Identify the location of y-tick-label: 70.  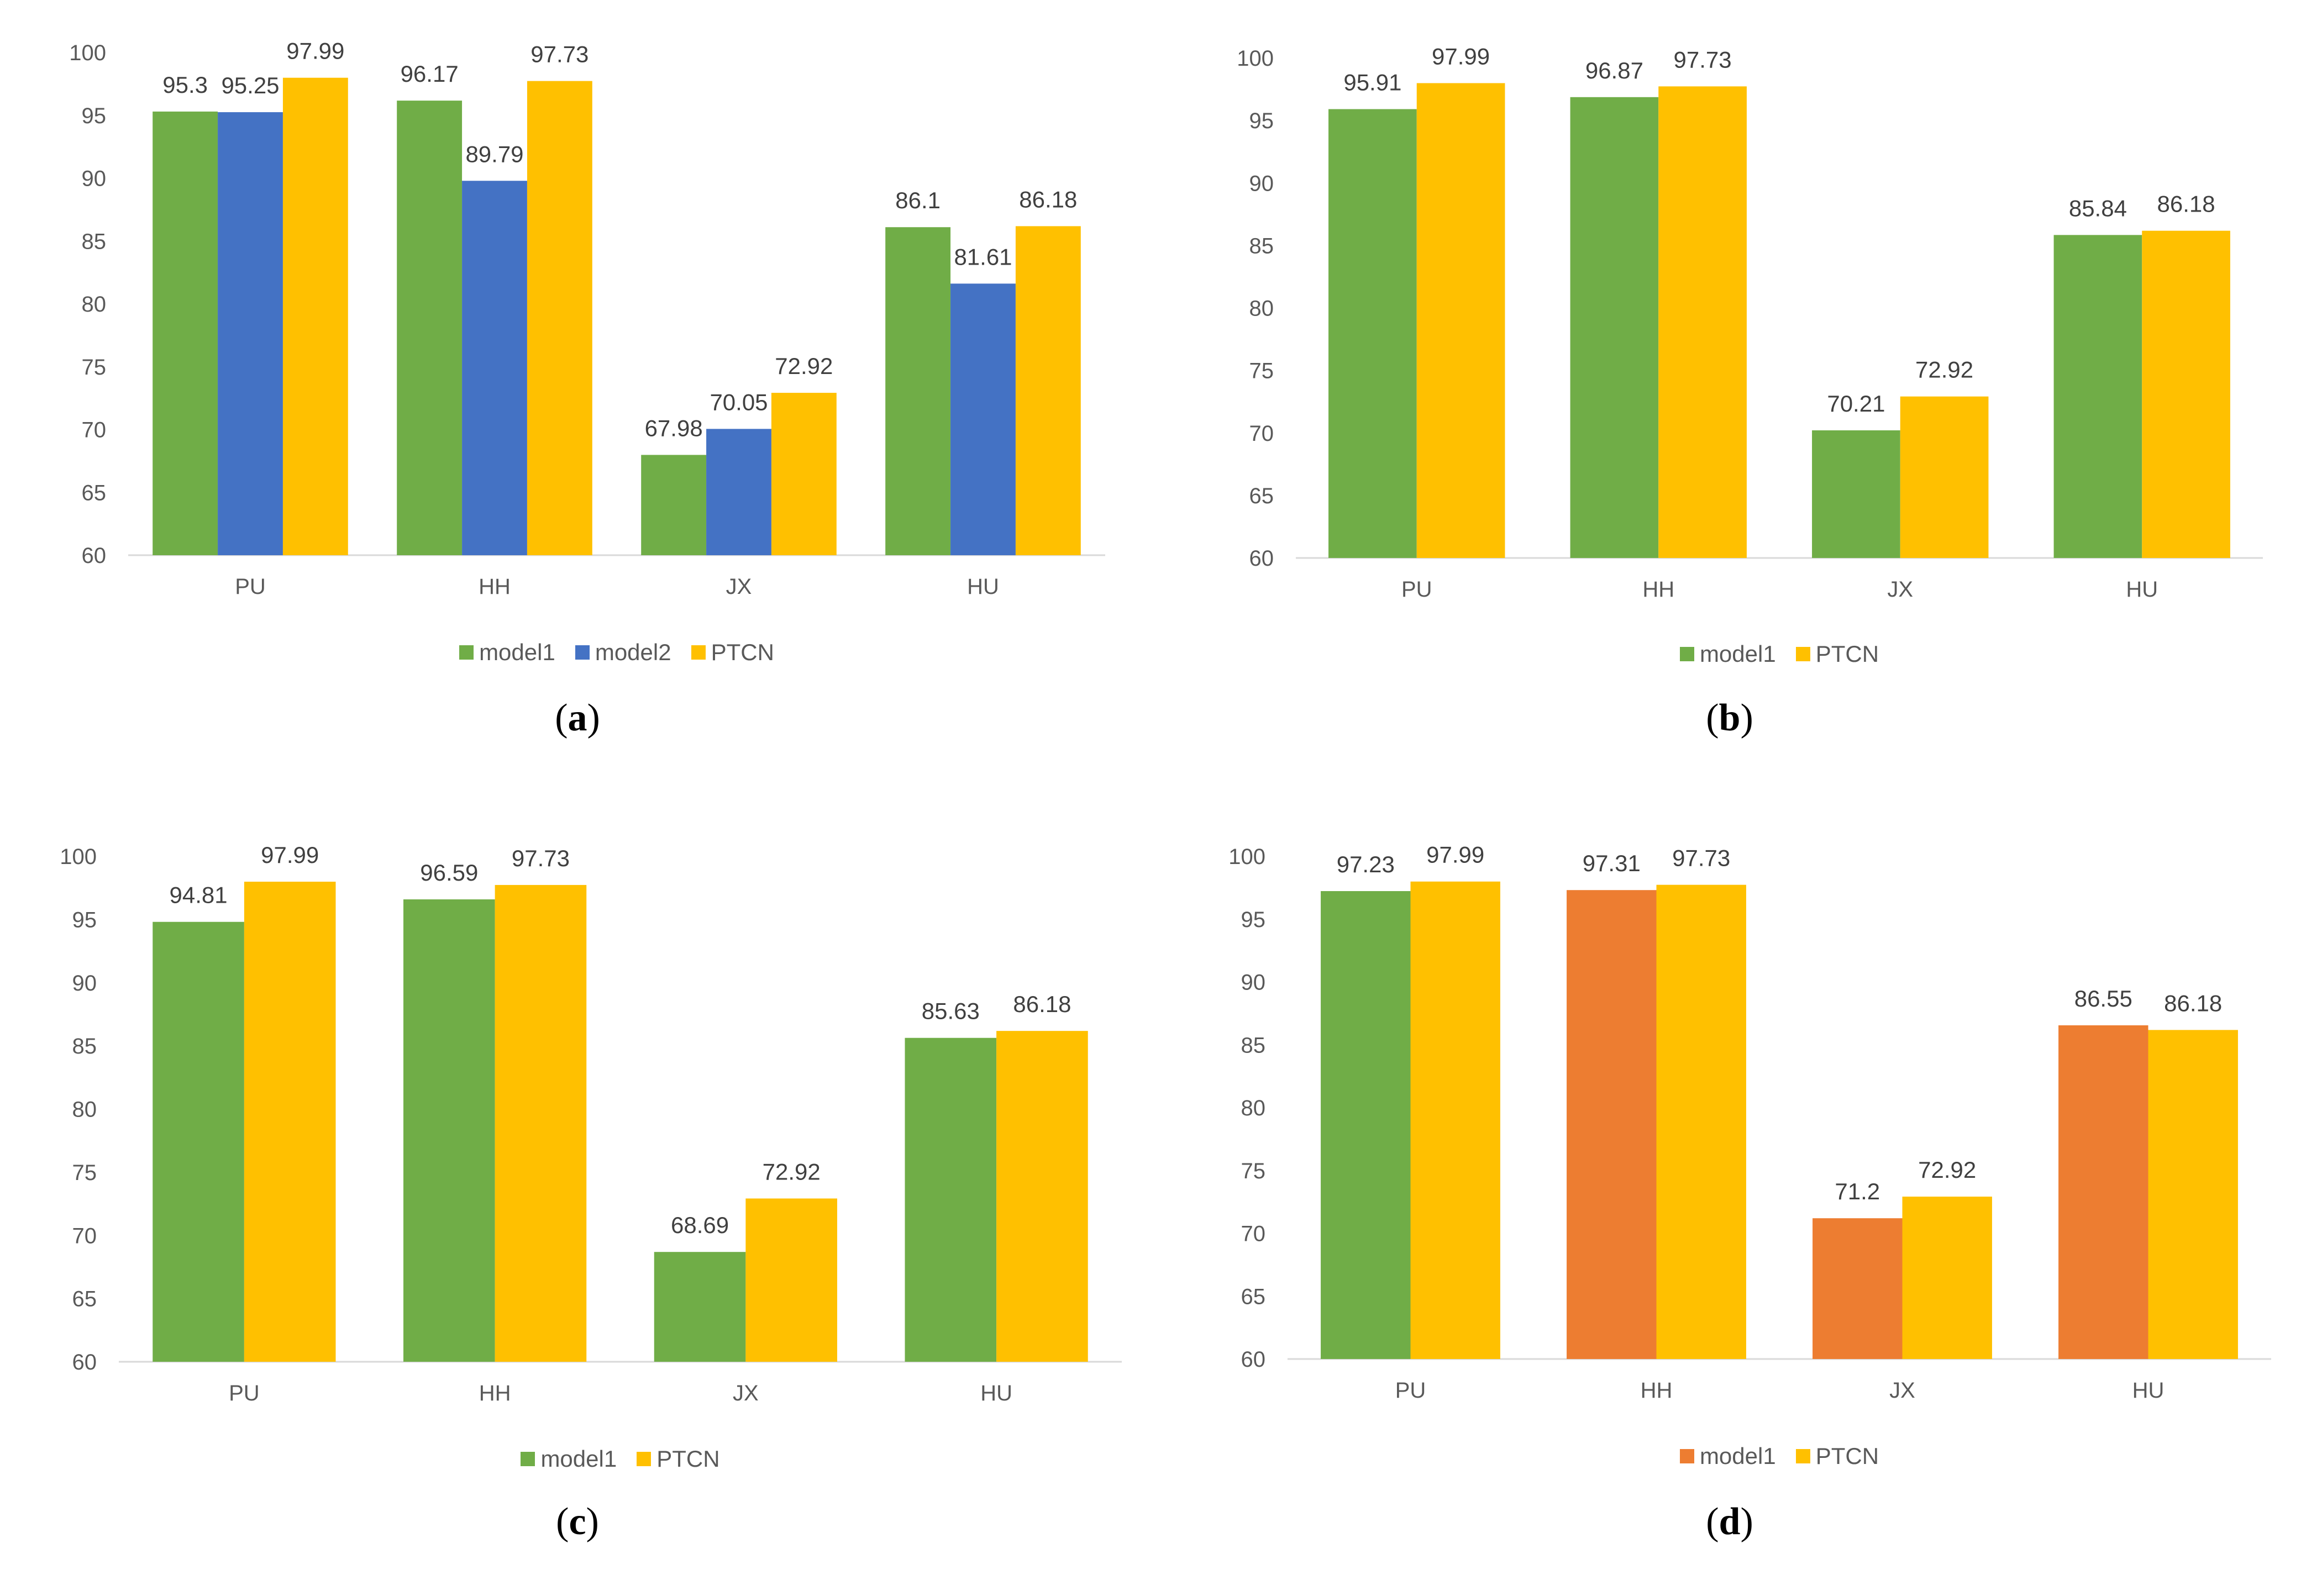
(1253, 1234).